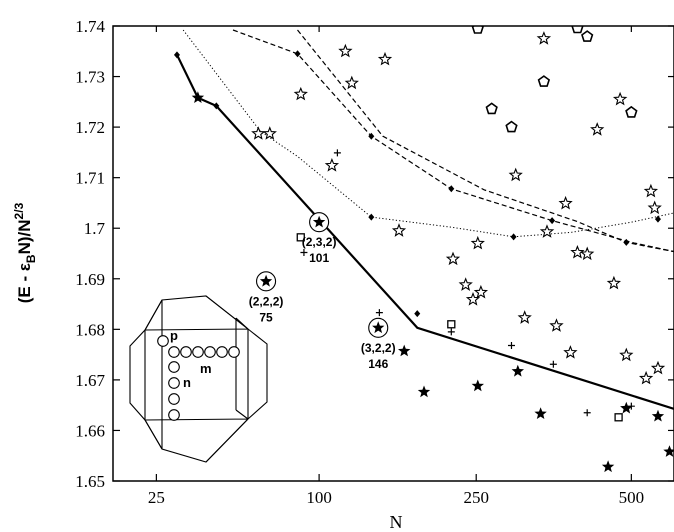 The height and width of the screenshot is (532, 674). Describe the element at coordinates (319, 258) in the screenshot. I see `highlight-size: 101` at that location.